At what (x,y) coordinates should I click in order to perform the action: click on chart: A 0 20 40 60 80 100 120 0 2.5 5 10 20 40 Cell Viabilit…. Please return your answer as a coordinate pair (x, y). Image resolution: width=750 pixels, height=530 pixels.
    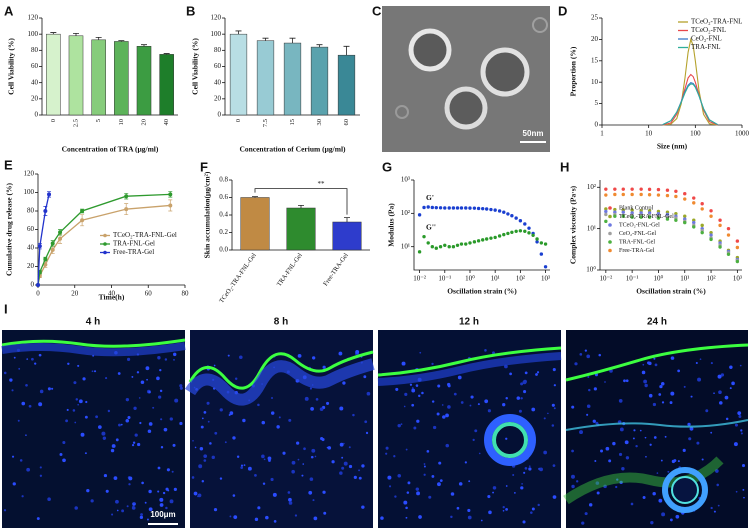
    Looking at the image, I should click on (91, 78).